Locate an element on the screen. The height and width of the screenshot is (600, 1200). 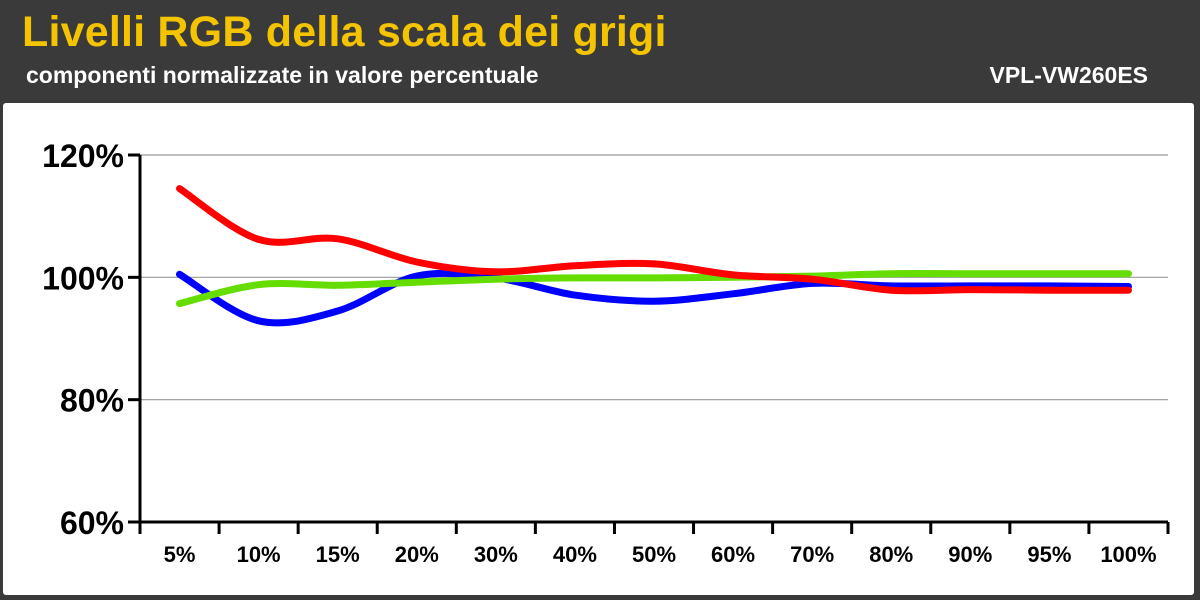
y-axis-labels: 60% 80% 100% 120% is located at coordinates (83, 339).